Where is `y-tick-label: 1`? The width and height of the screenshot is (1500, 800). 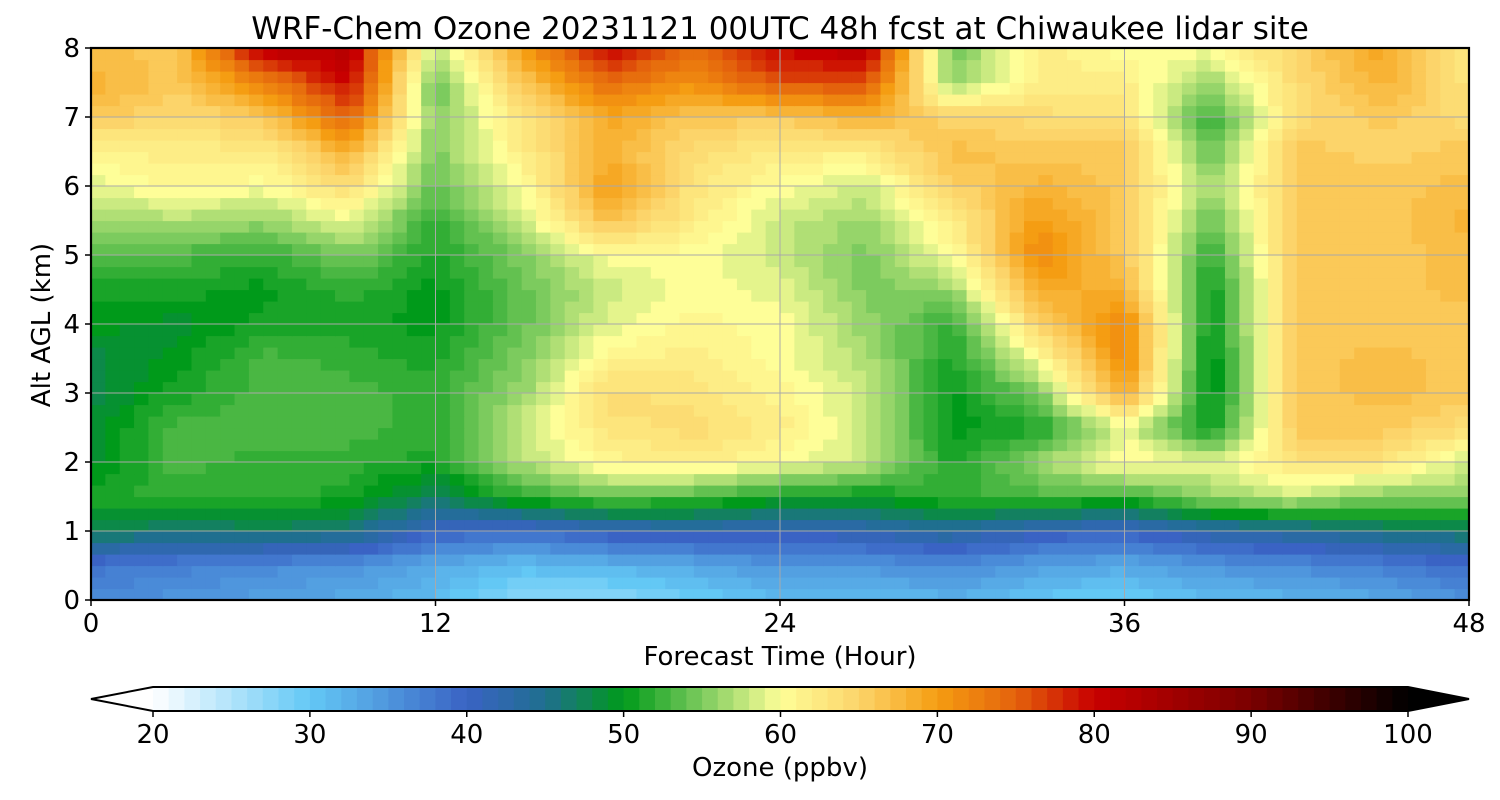 y-tick-label: 1 is located at coordinates (71, 532).